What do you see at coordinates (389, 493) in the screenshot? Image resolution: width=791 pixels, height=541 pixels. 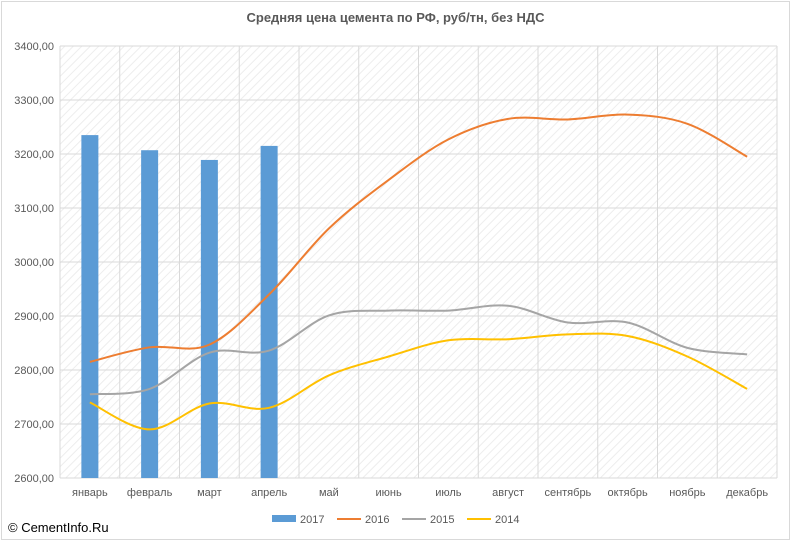 I see `x-tick-label: июнь` at bounding box center [389, 493].